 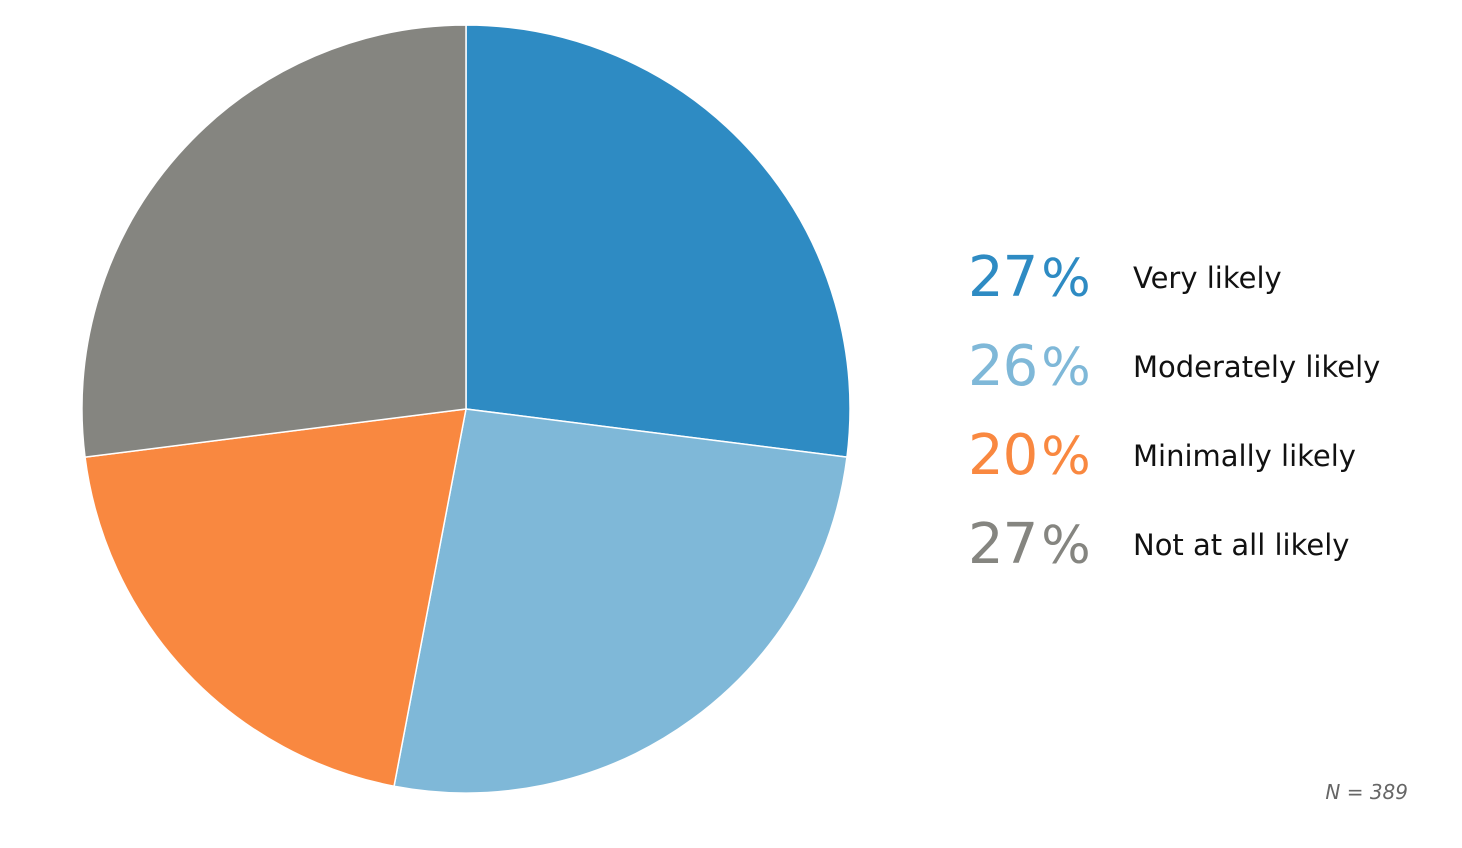 What do you see at coordinates (1003, 455) in the screenshot?
I see `legend-percentage-value: 20` at bounding box center [1003, 455].